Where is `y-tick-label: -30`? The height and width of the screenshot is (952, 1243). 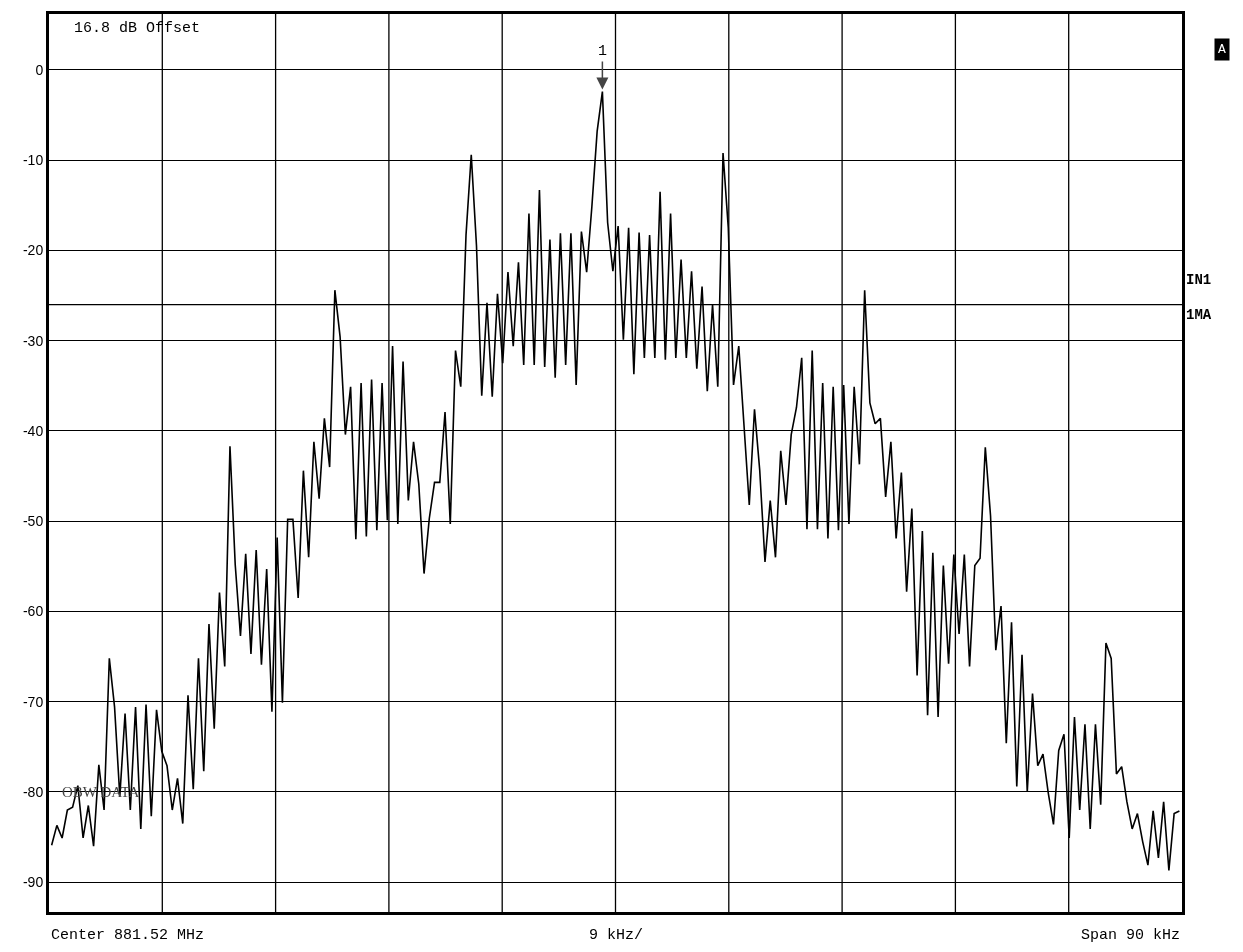
y-tick-label: -30 is located at coordinates (33, 340).